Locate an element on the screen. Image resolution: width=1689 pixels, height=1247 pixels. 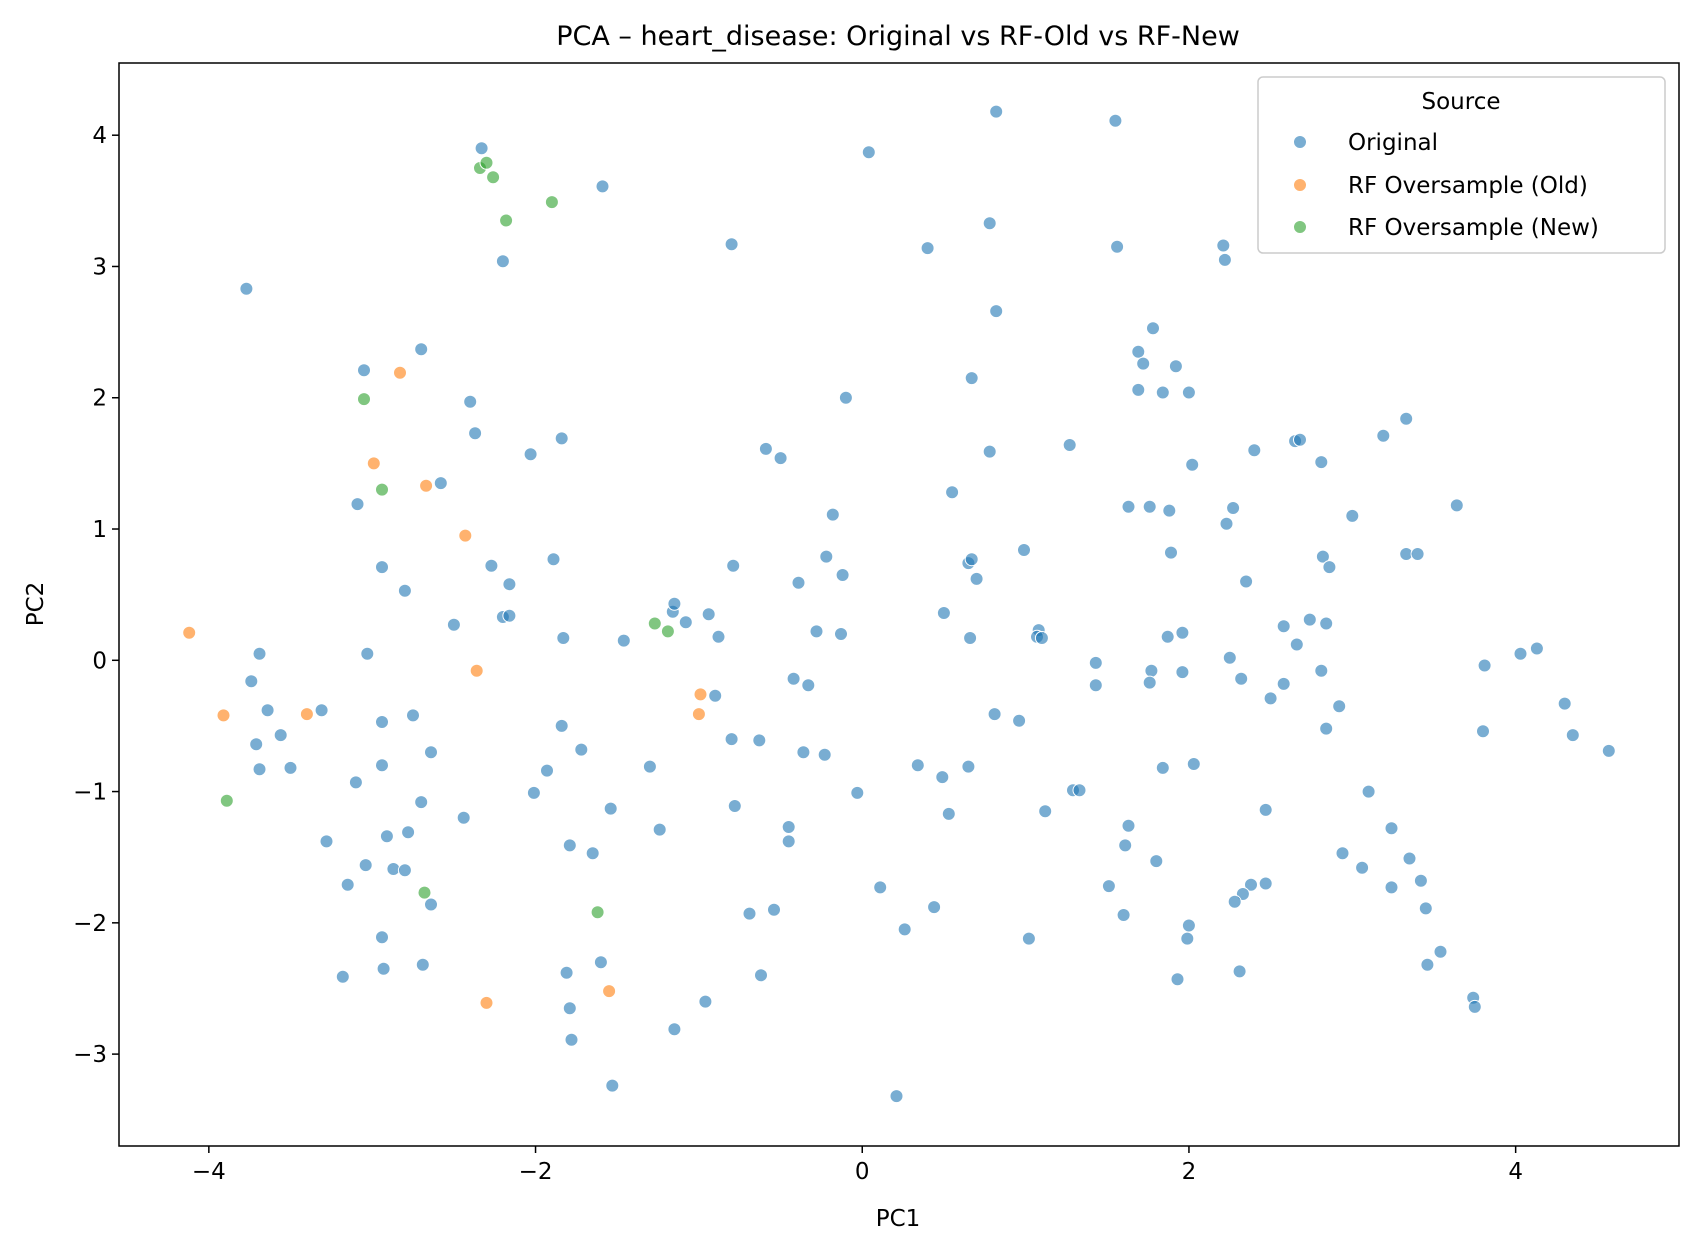
legend-label-original: Original is located at coordinates (1393, 143).